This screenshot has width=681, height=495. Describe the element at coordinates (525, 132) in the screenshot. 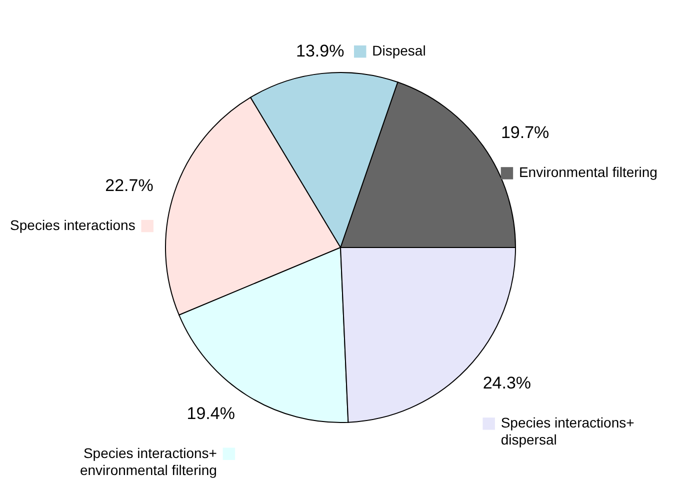

I see `data-label: 19.7%` at that location.